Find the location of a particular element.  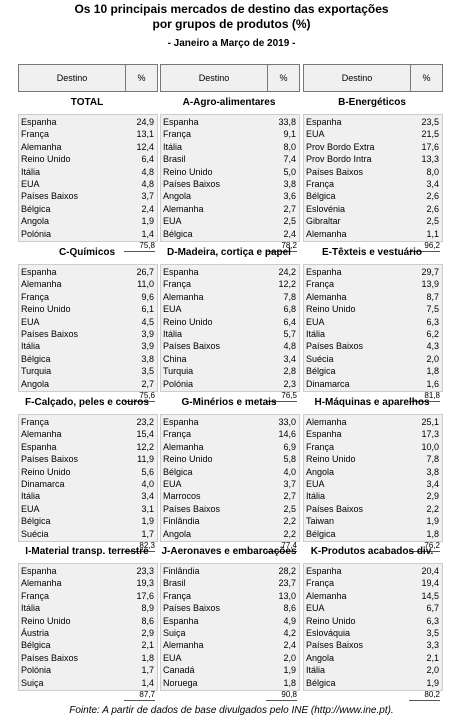

percent: 28,2 is located at coordinates (287, 571).